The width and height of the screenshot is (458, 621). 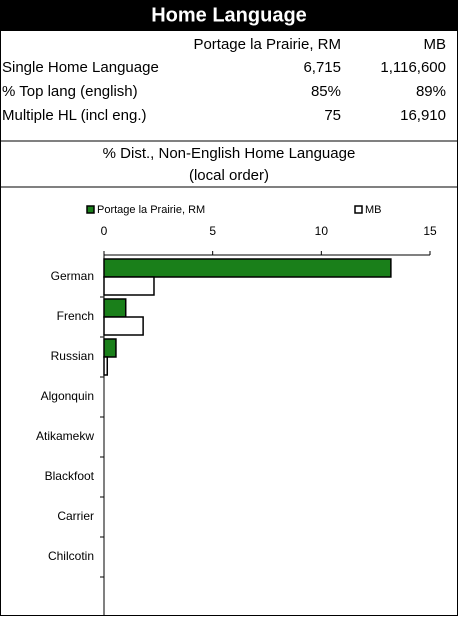 What do you see at coordinates (151, 210) in the screenshot?
I see `legend-label: Portage la Prairie, RM` at bounding box center [151, 210].